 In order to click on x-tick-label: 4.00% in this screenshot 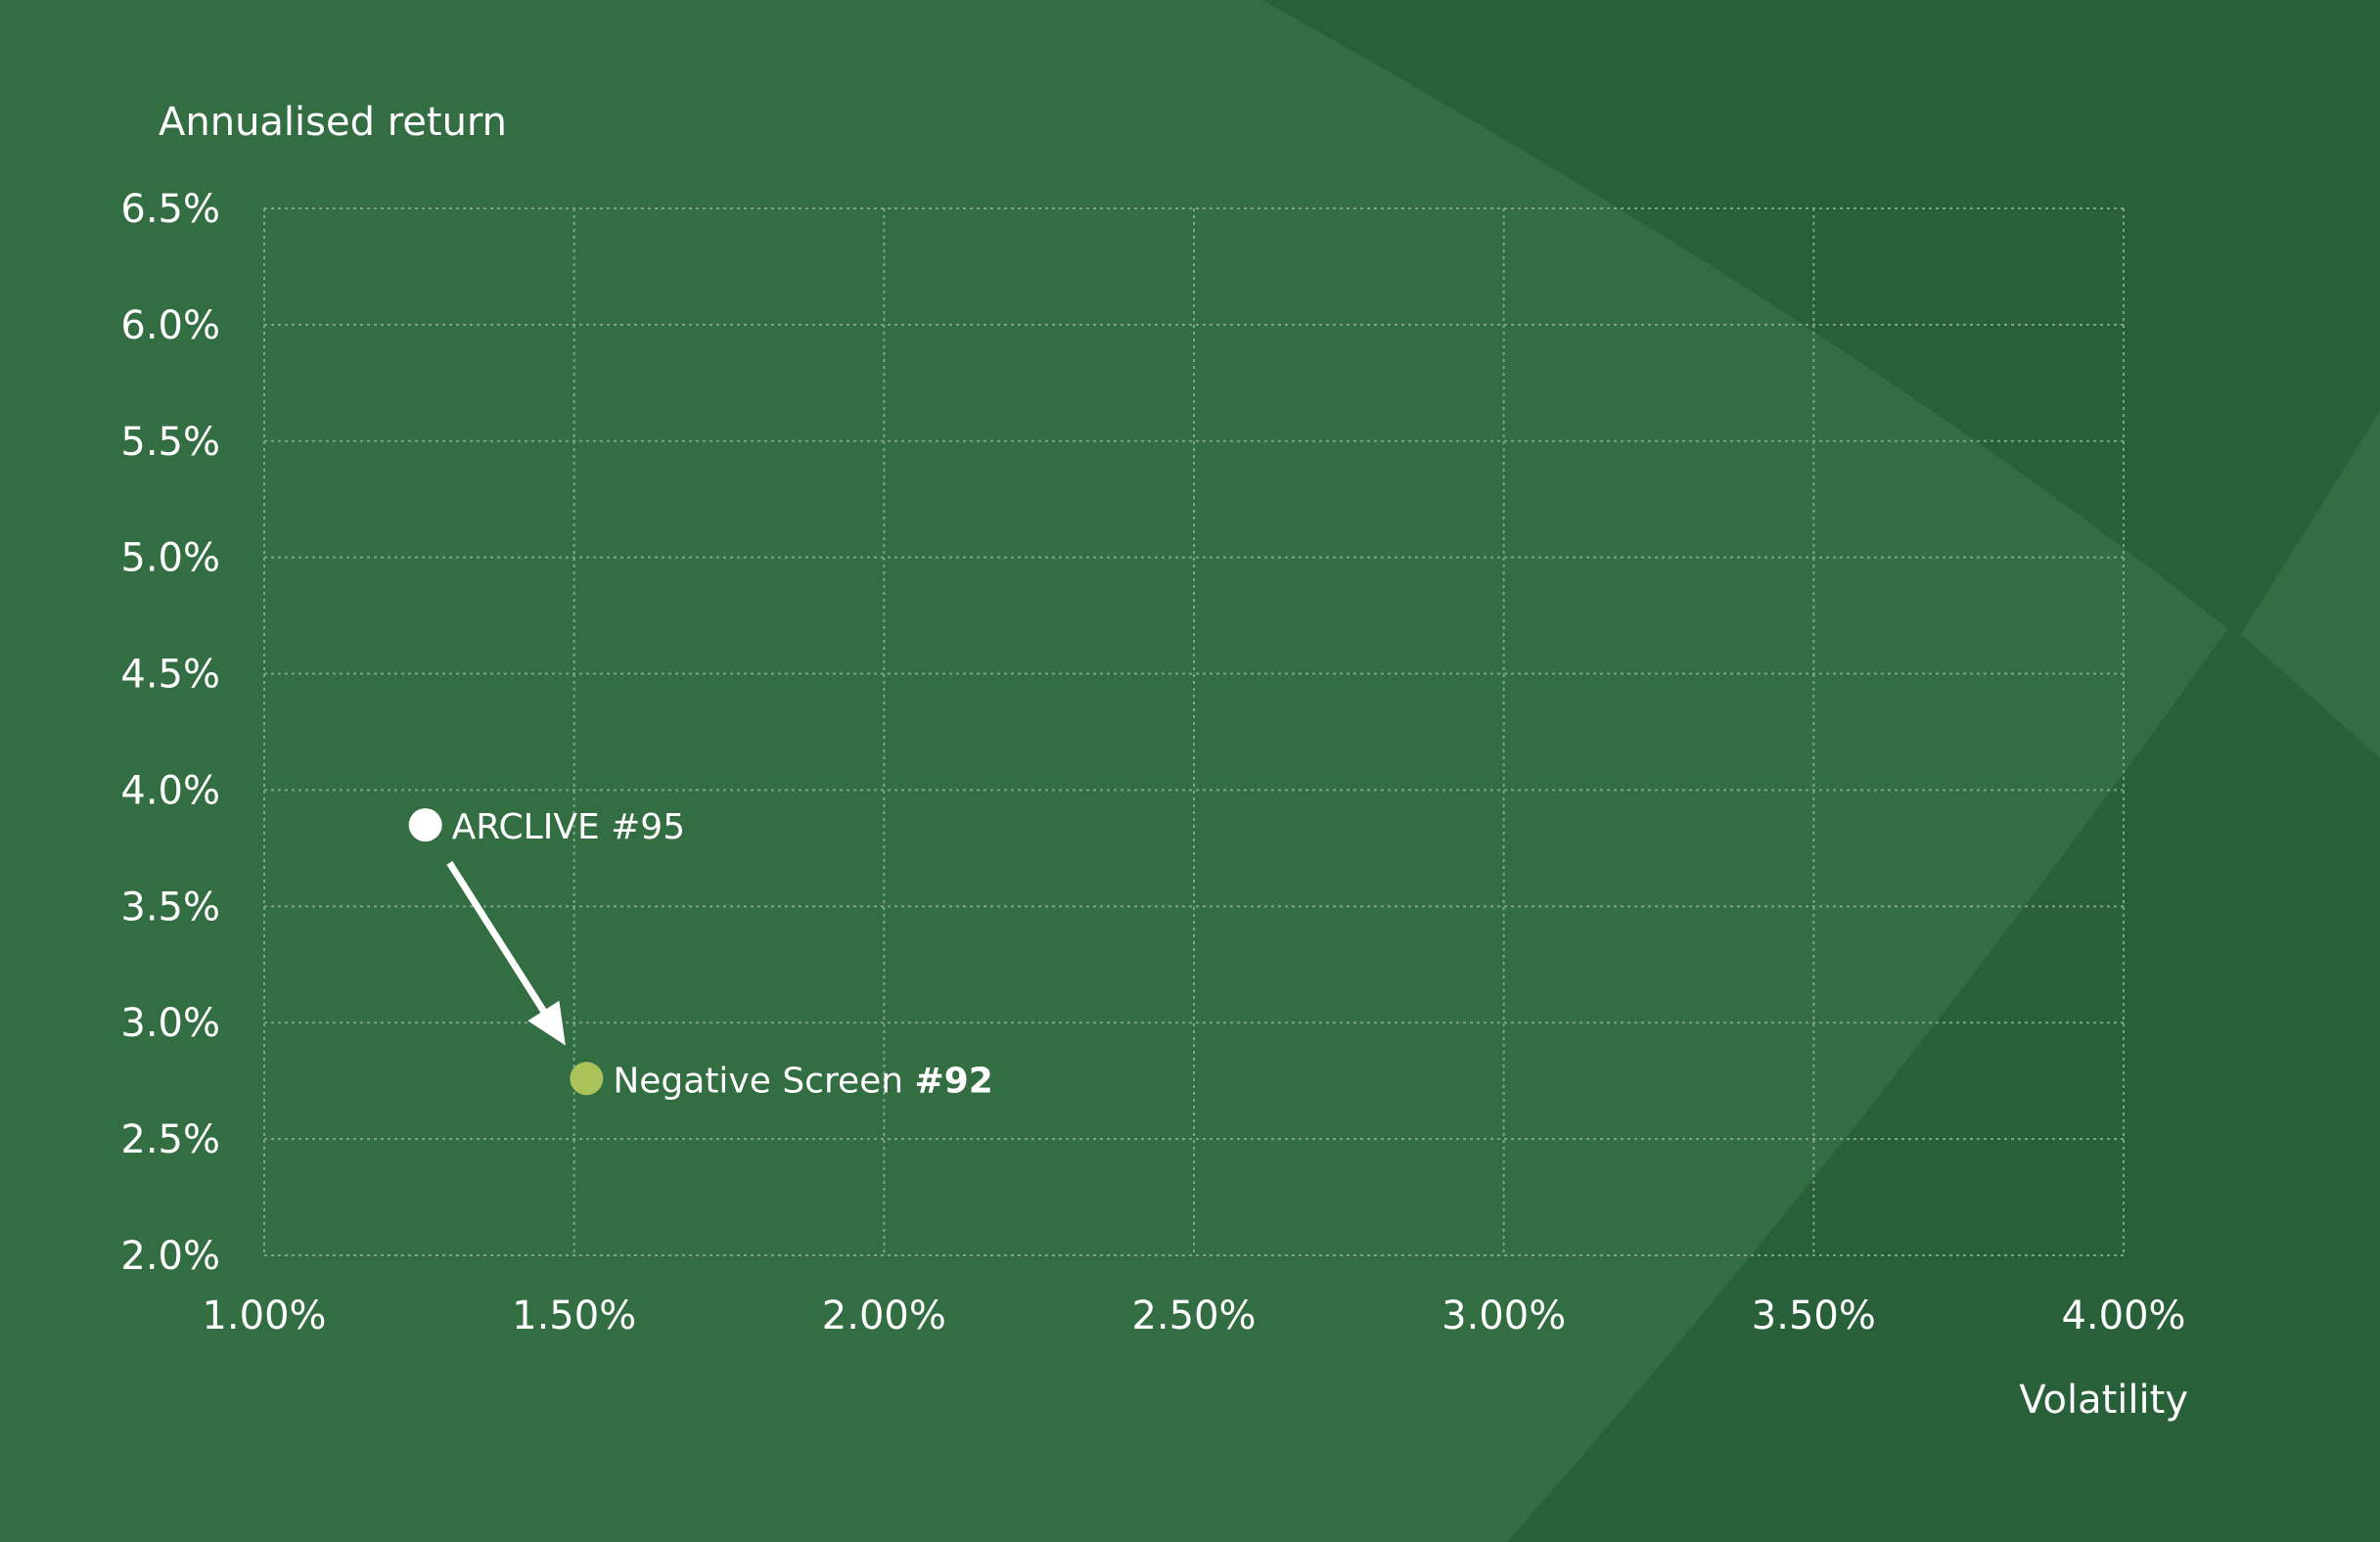, I will do `click(2123, 1315)`.